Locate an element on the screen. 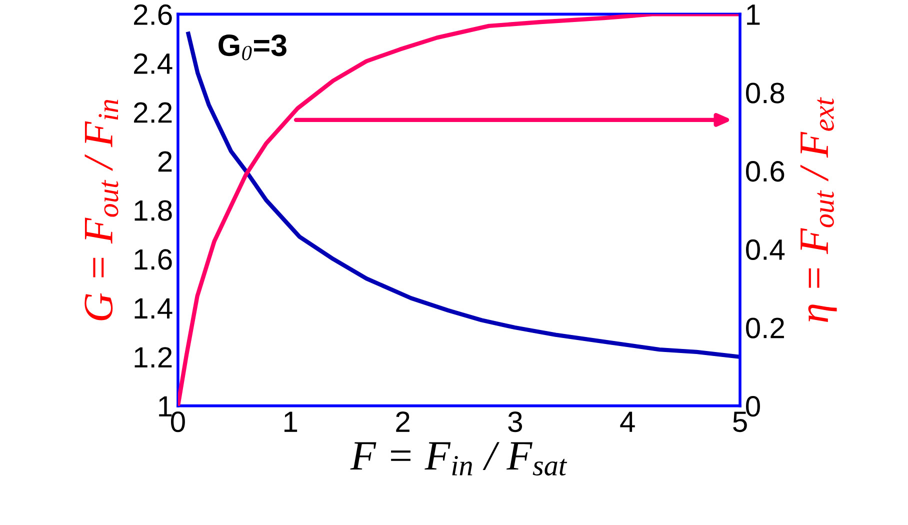 This screenshot has height=525, width=908. y-tick-label: 1.8 is located at coordinates (153, 210).